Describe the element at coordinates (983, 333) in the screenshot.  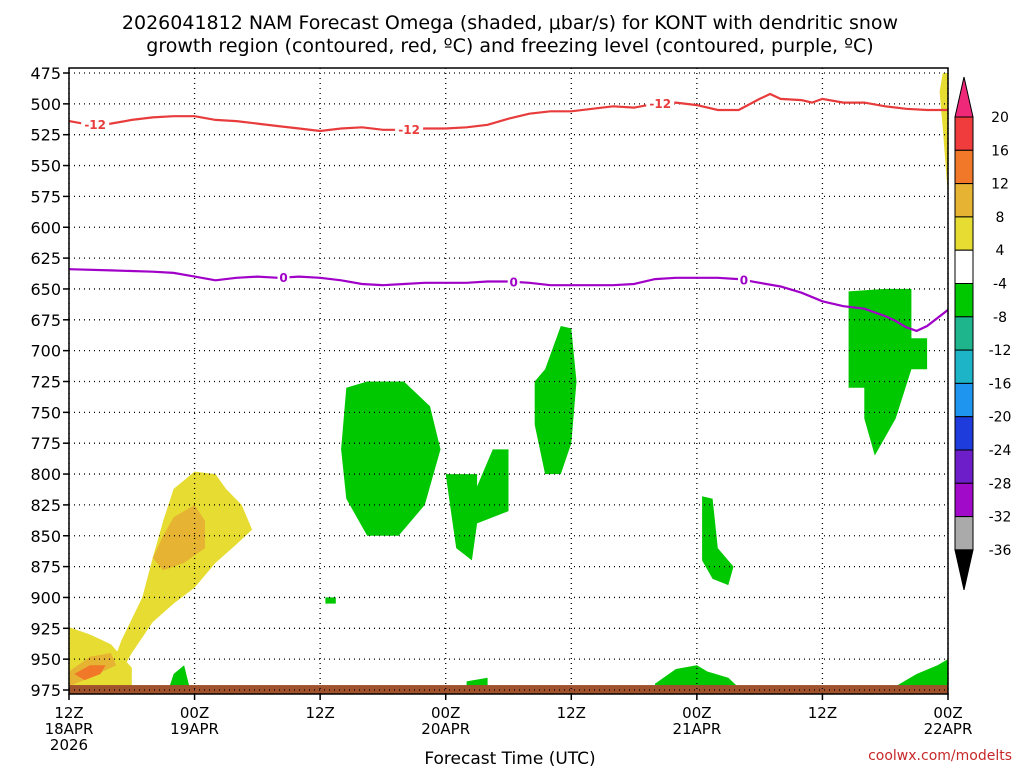
I see `colorbar: 20 16 12 8 4 -4 -8 -12 -16 -20 -24 -28 -32 -36` at that location.